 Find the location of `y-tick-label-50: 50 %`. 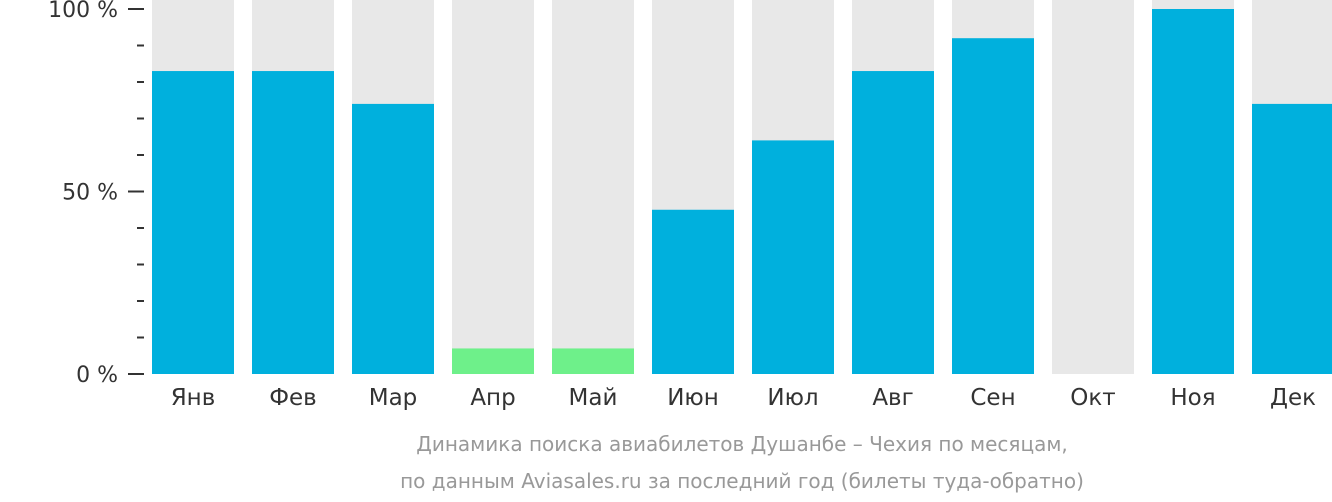

y-tick-label-50: 50 % is located at coordinates (90, 193).